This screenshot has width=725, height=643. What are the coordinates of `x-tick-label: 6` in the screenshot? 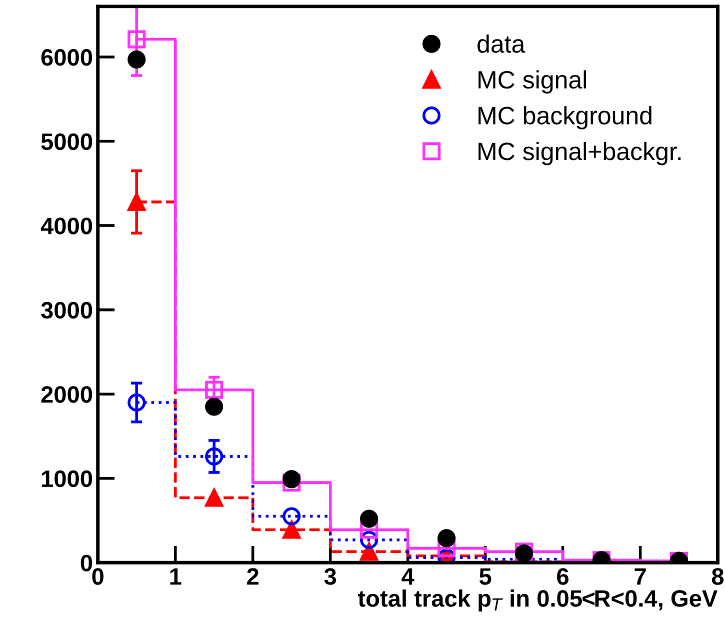 It's located at (562, 576).